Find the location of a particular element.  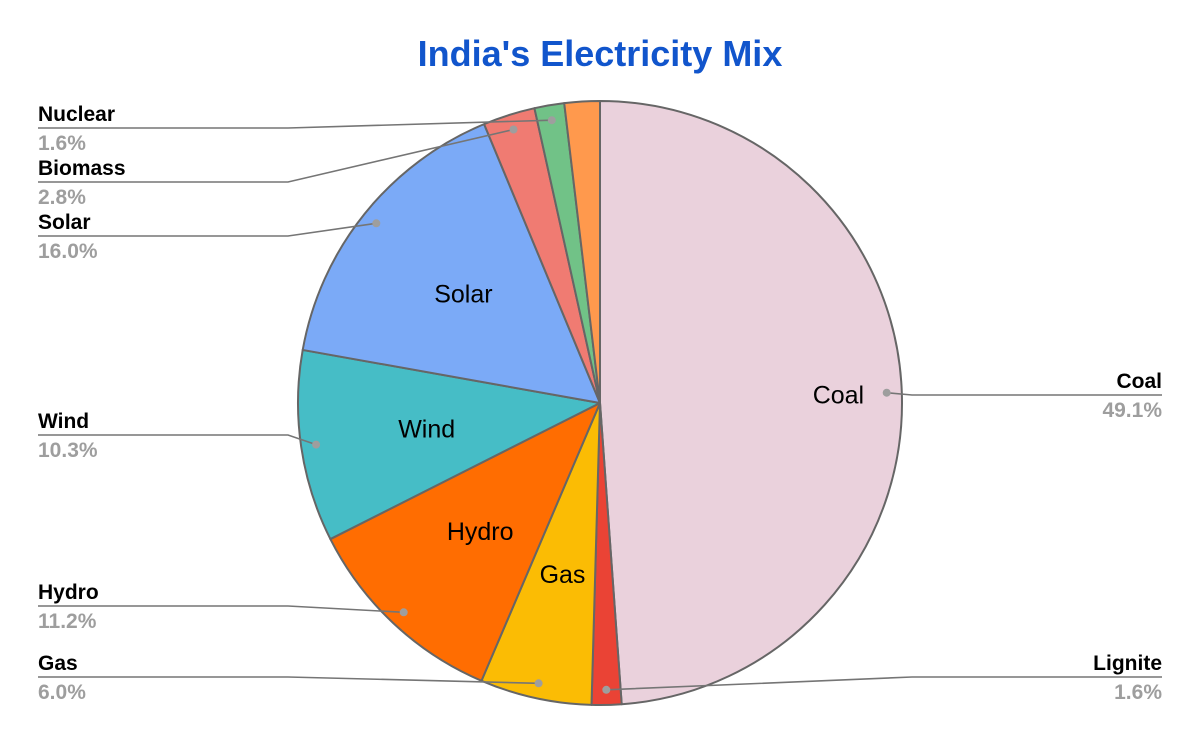

leader-line-wind is located at coordinates (177, 440).